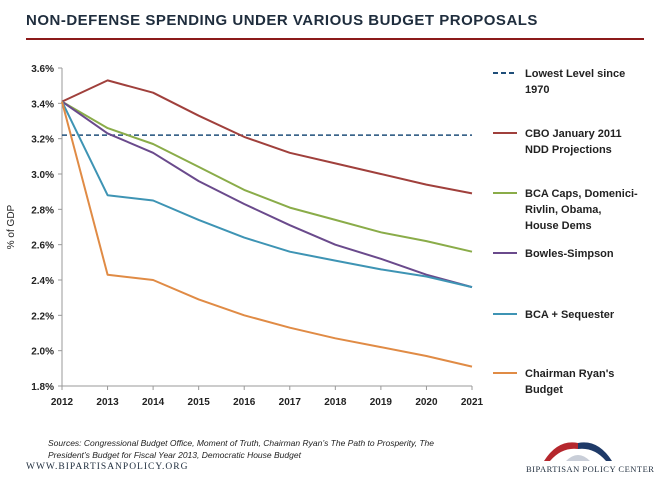  Describe the element at coordinates (335, 402) in the screenshot. I see `x-tick-label: 2018` at that location.